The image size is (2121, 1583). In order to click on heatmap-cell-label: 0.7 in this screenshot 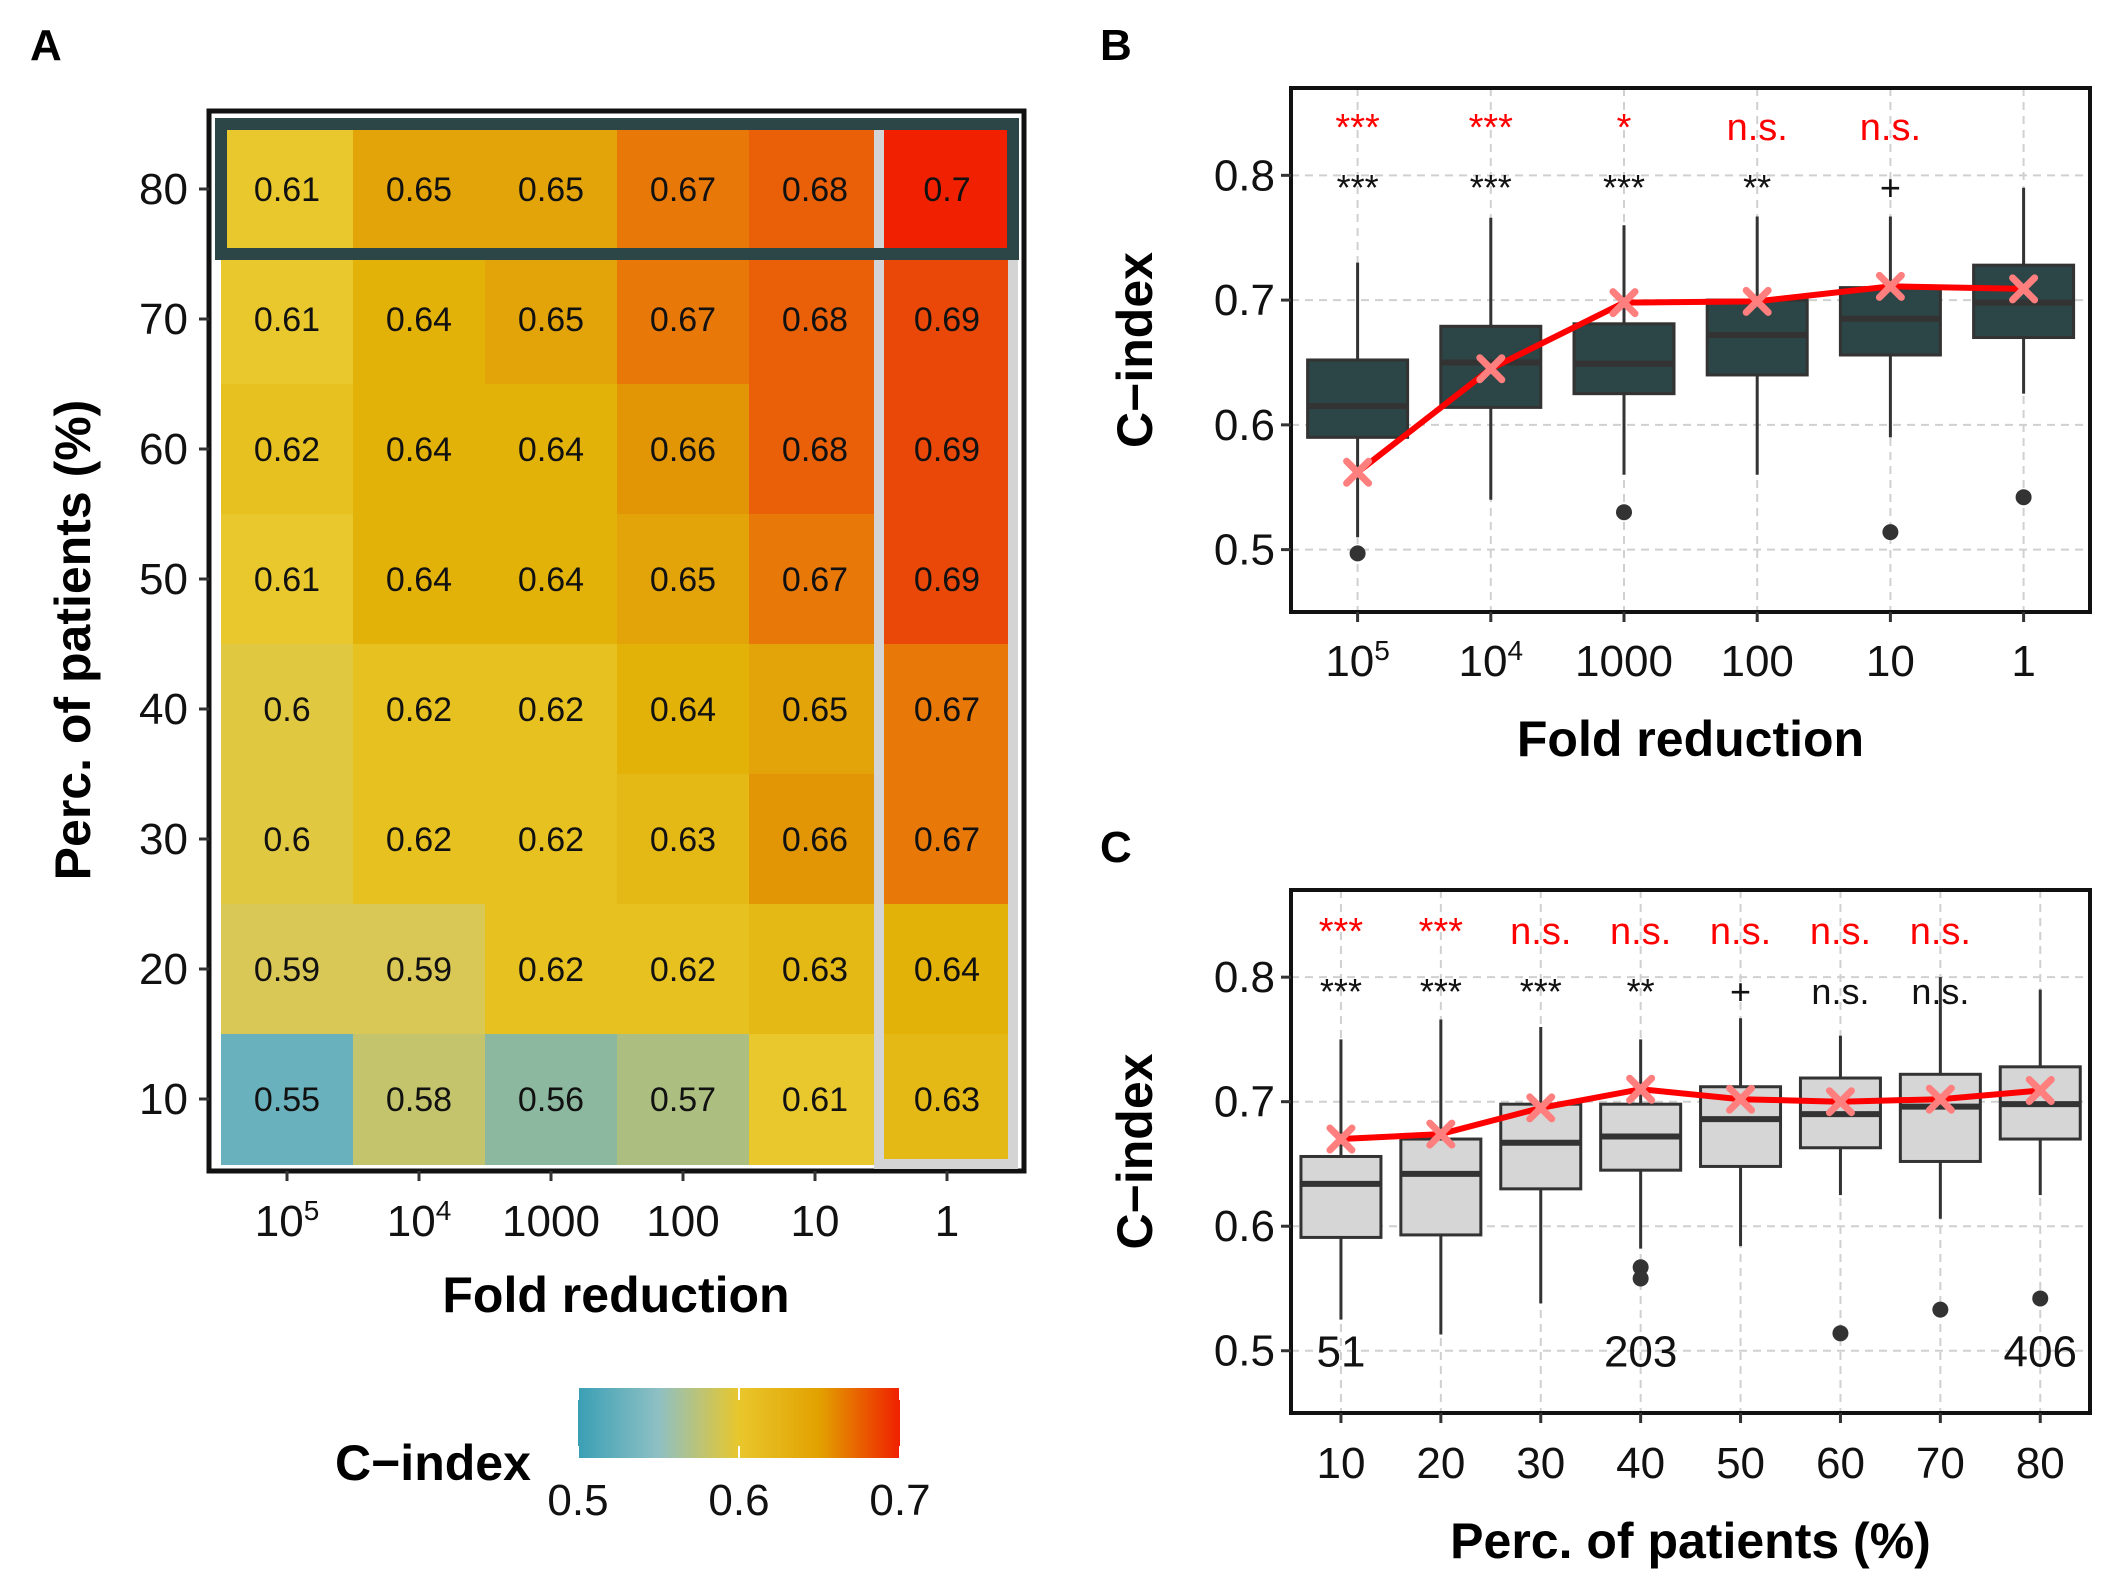, I will do `click(946, 190)`.